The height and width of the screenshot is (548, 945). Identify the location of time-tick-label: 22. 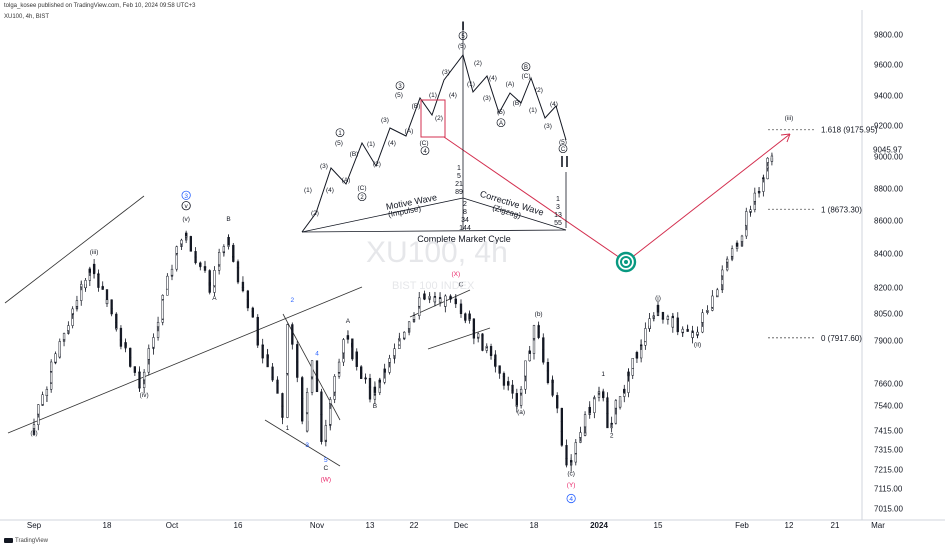
(414, 525).